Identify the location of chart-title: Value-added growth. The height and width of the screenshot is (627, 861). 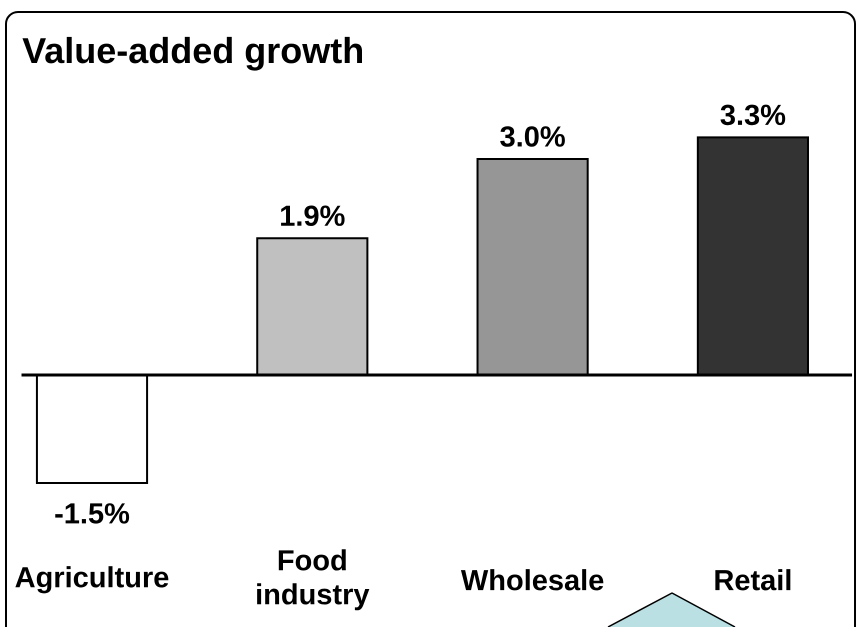
(192, 53).